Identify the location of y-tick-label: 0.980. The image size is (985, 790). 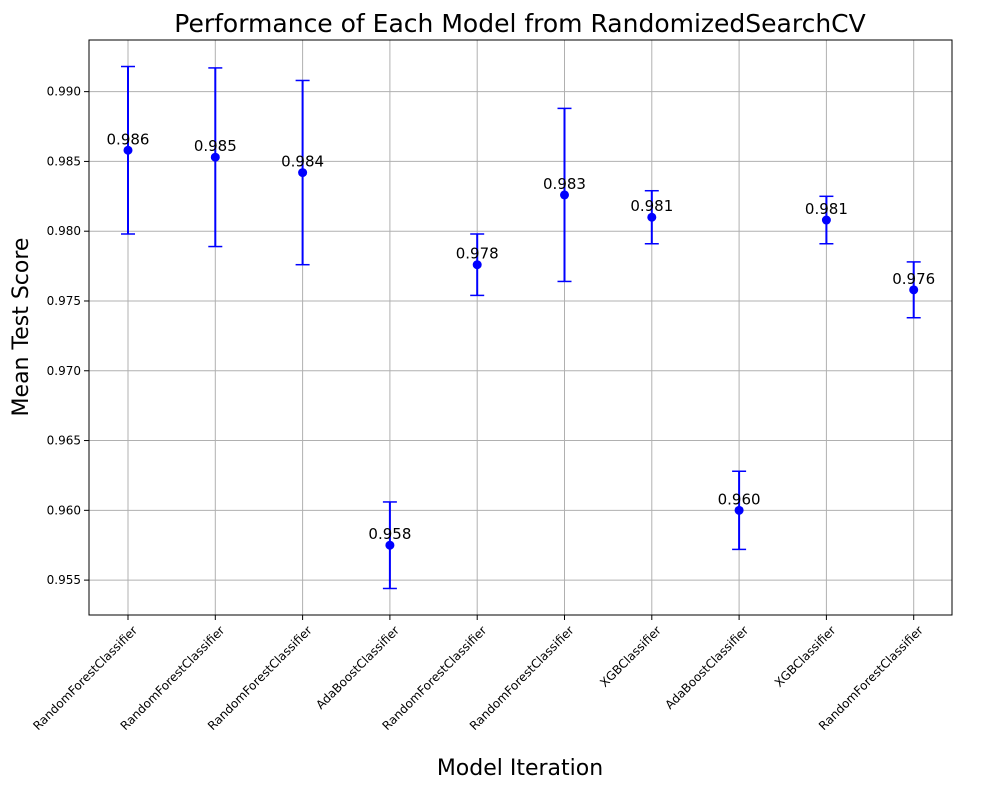
(64, 231).